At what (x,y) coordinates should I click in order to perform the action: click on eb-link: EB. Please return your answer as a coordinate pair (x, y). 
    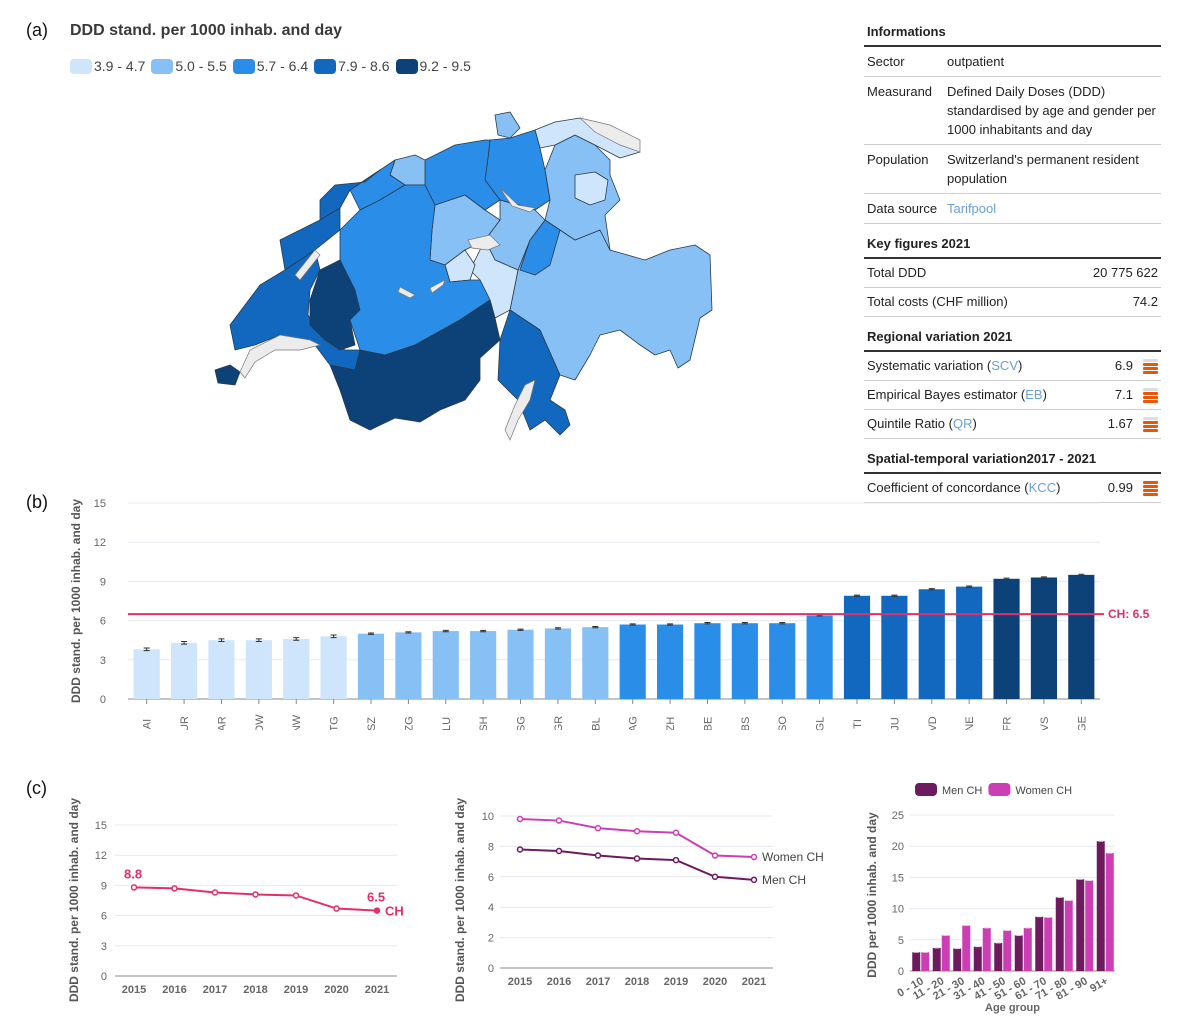
    Looking at the image, I should click on (1034, 394).